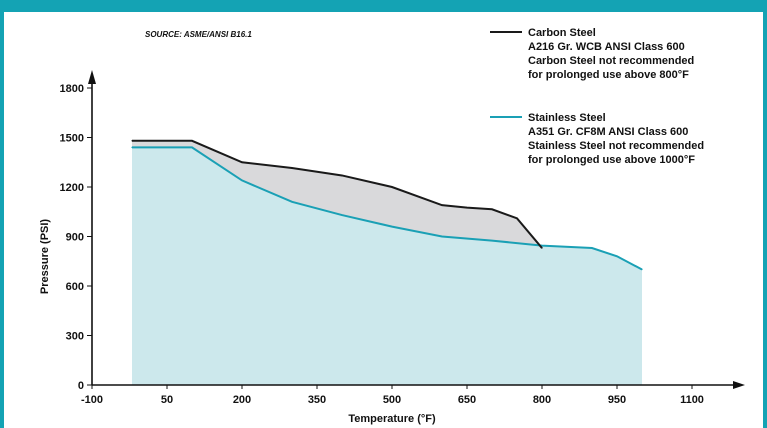 The image size is (767, 428). I want to click on right-border, so click(765, 214).